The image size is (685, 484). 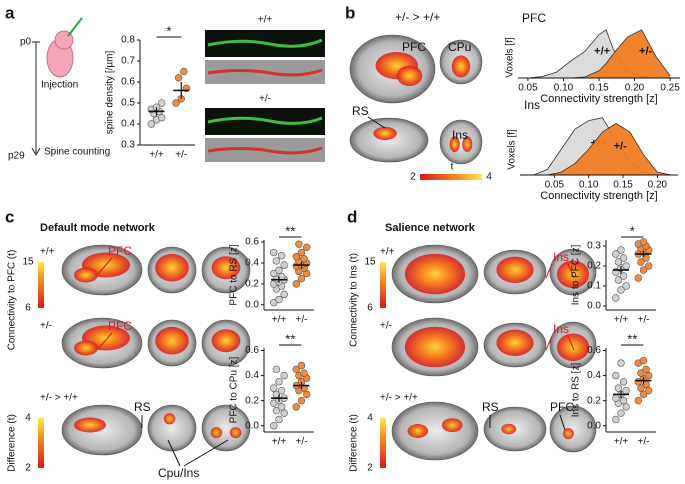 I want to click on significance-label: **, so click(x=290, y=338).